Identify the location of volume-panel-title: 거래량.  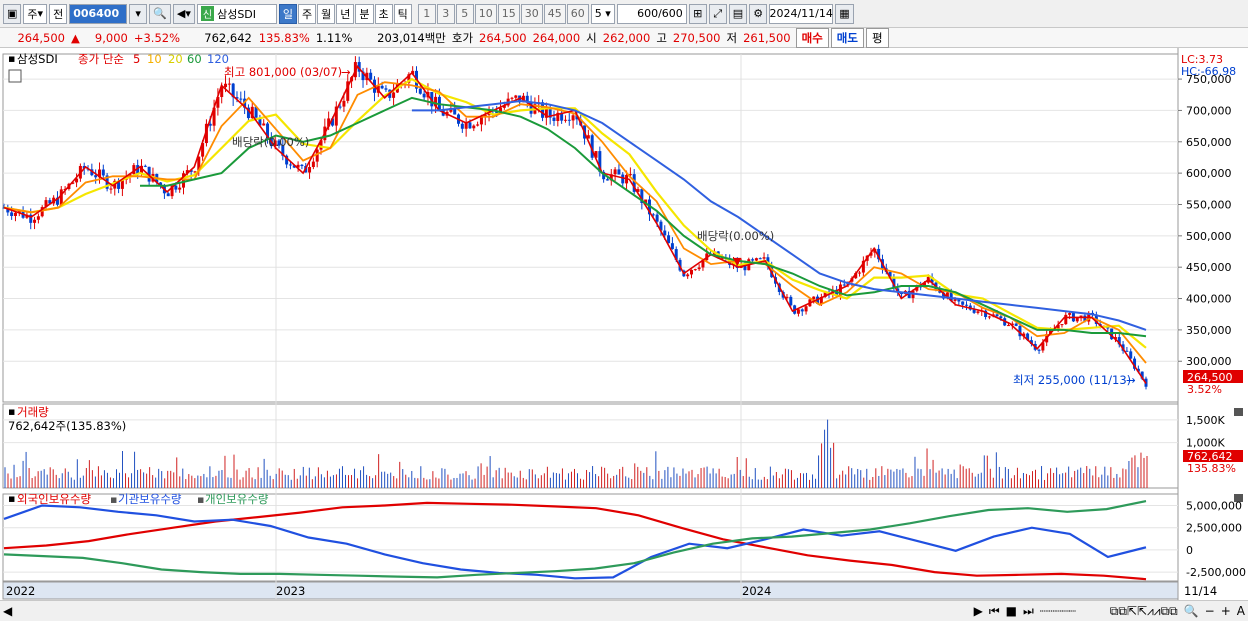
(33, 412).